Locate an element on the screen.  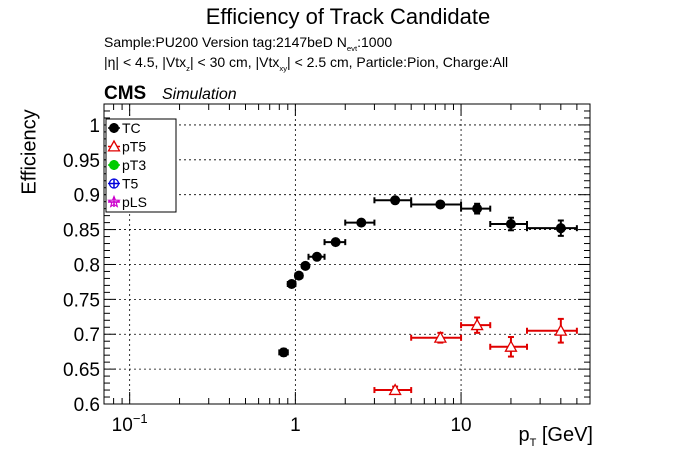
y-tick-label: 0.7 is located at coordinates (87, 335).